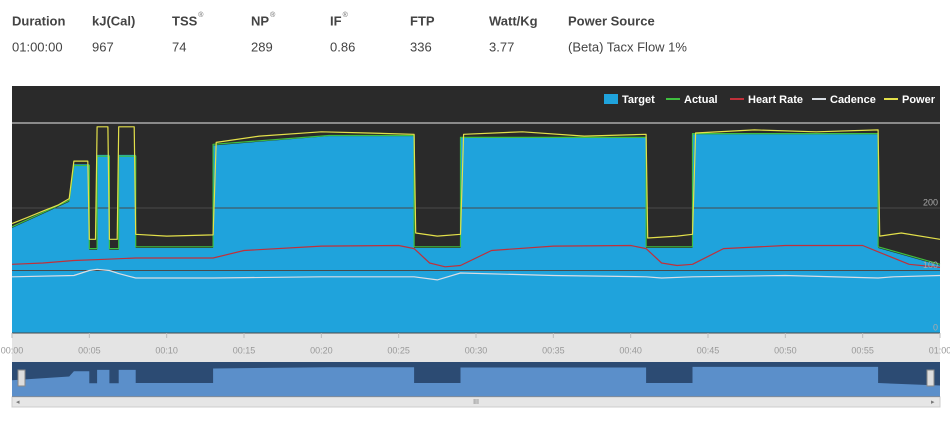  I want to click on stat-label: Duration, so click(39, 20).